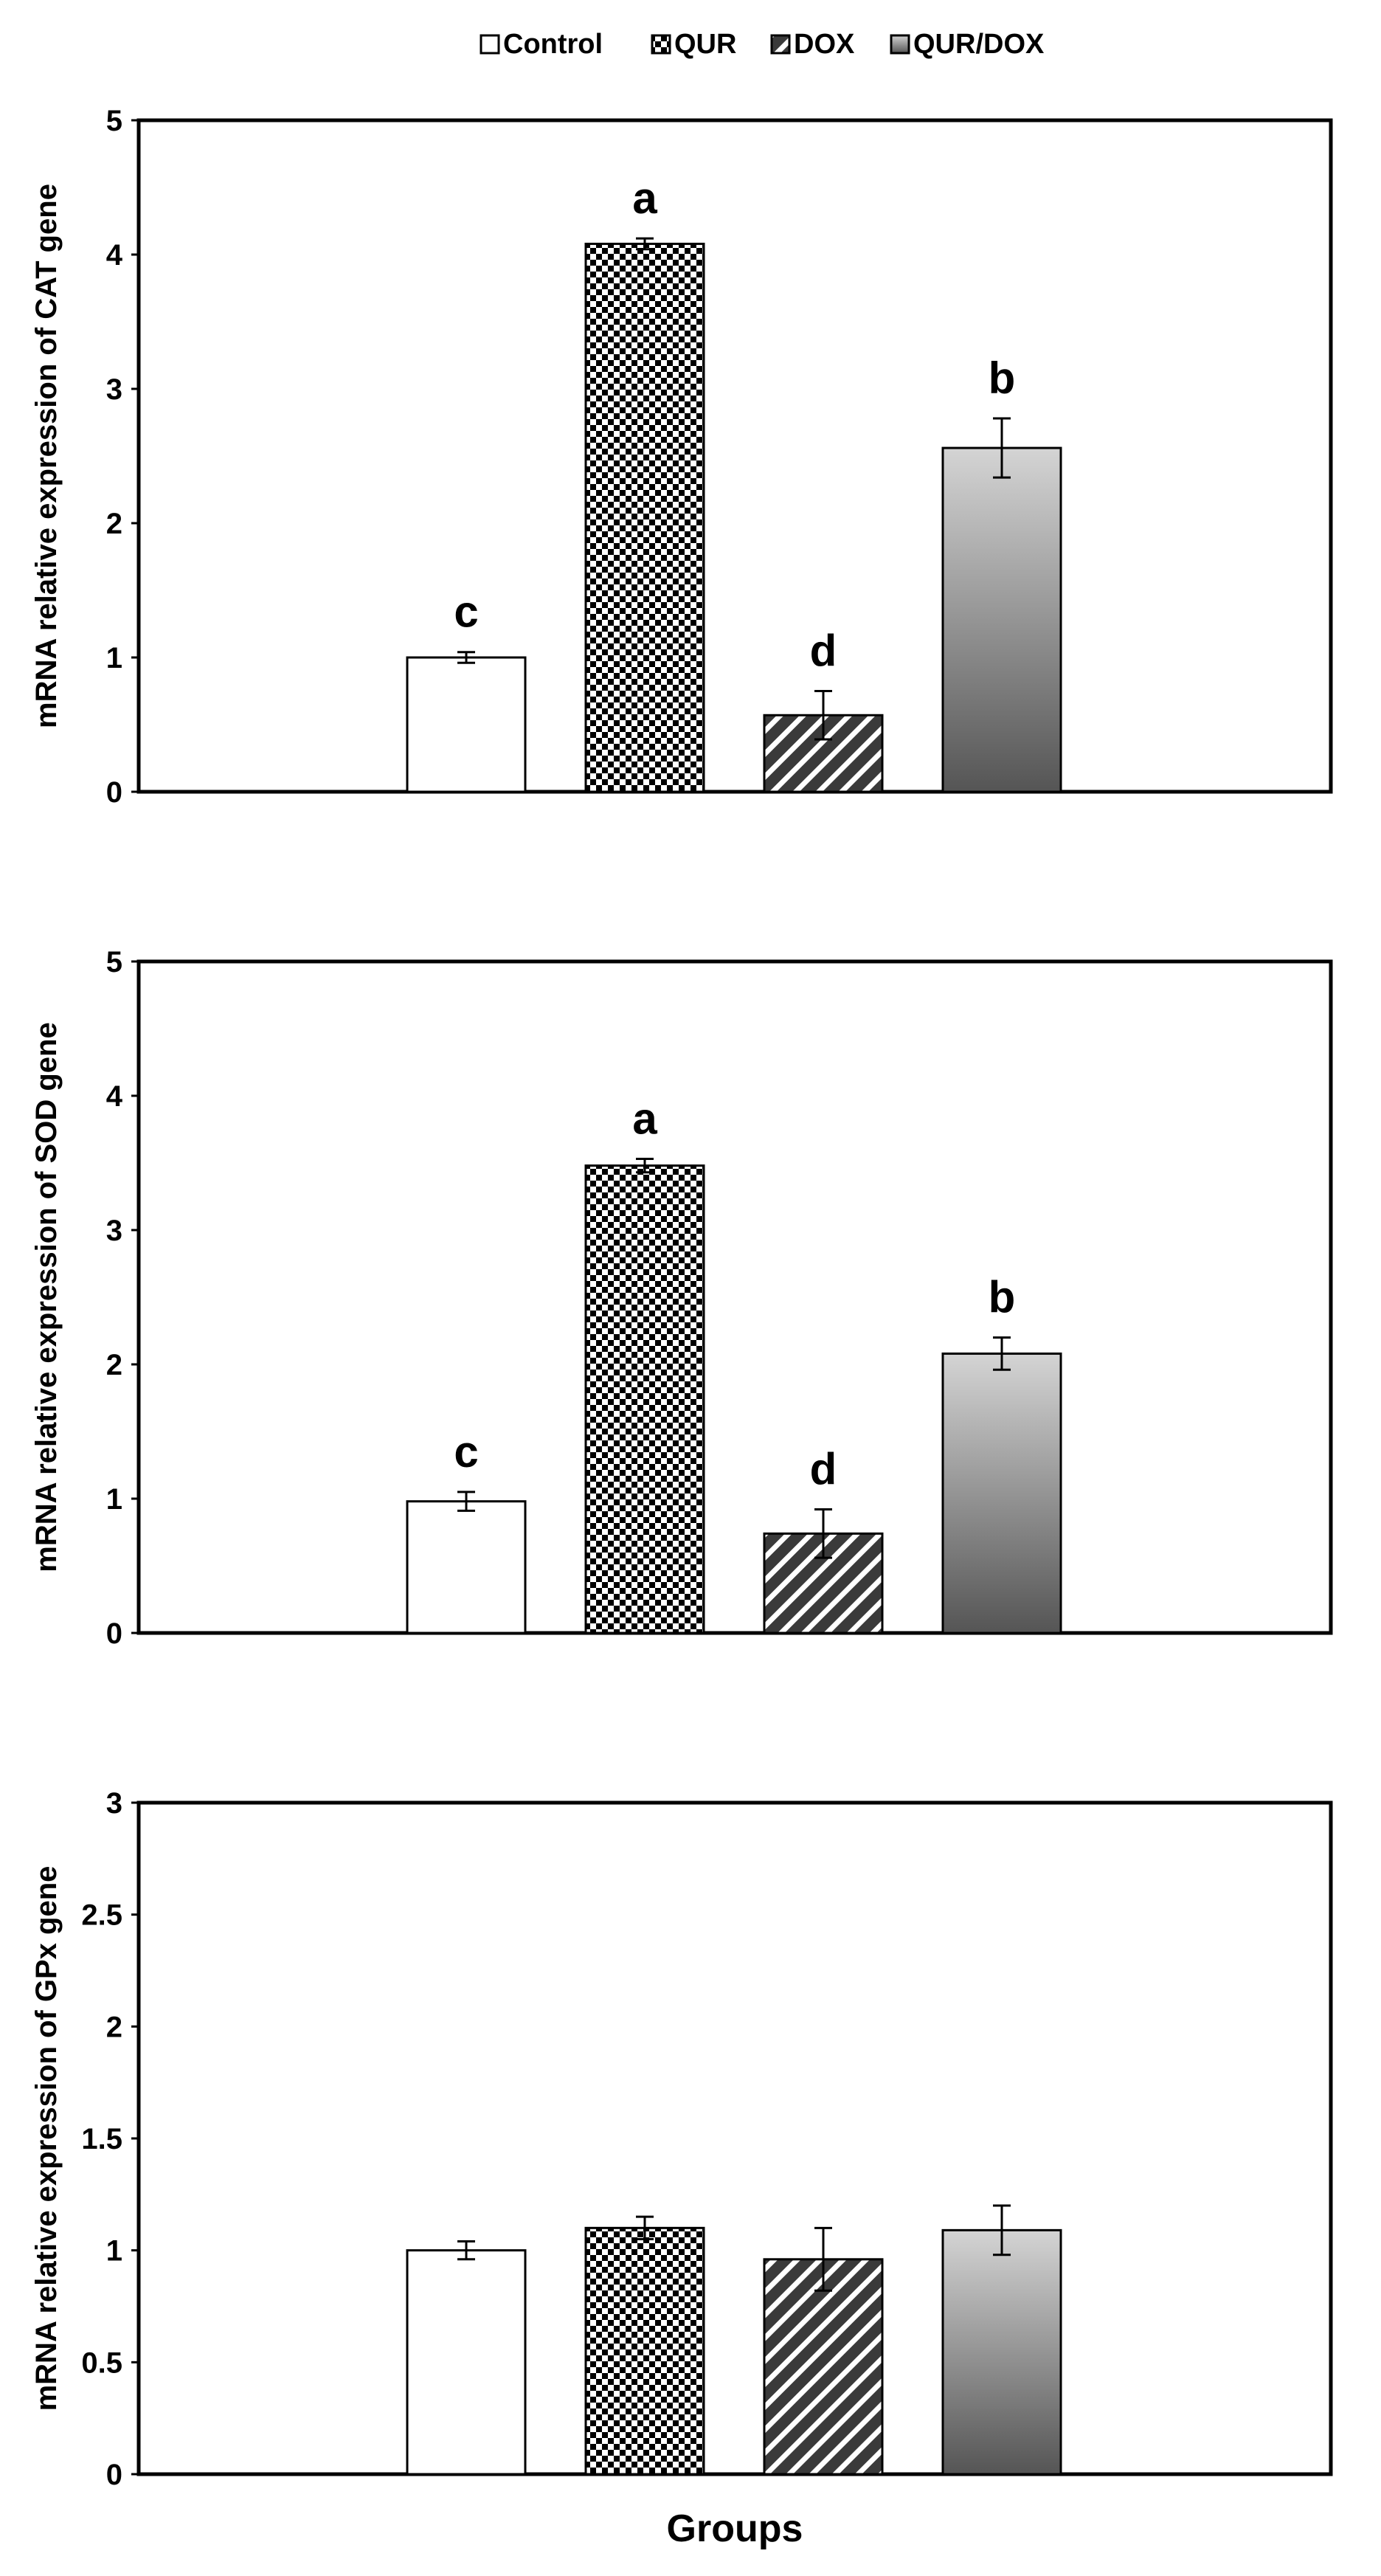  I want to click on legend-item-qur-dox: QUR/DOX, so click(967, 44).